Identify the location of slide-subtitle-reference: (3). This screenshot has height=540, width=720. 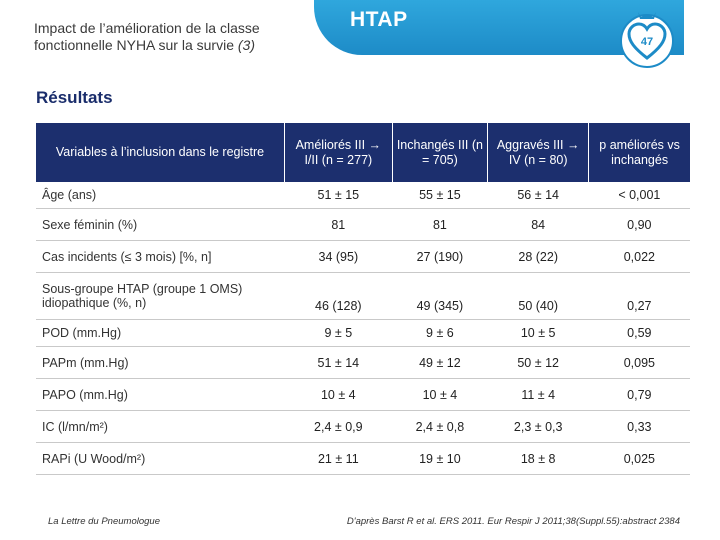
(246, 45).